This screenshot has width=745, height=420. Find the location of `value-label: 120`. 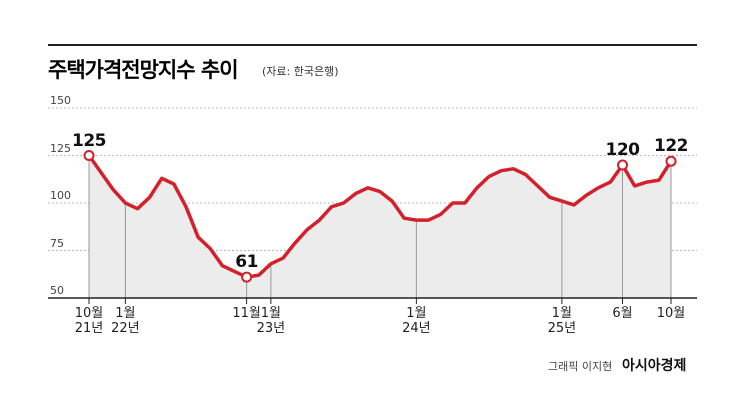

value-label: 120 is located at coordinates (623, 150).